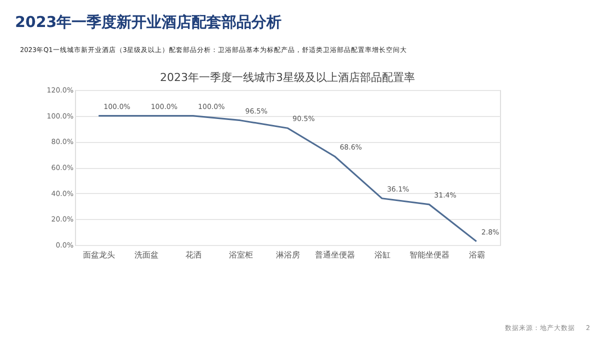  What do you see at coordinates (240, 255) in the screenshot?
I see `x-tick-label: 浴室柜` at bounding box center [240, 255].